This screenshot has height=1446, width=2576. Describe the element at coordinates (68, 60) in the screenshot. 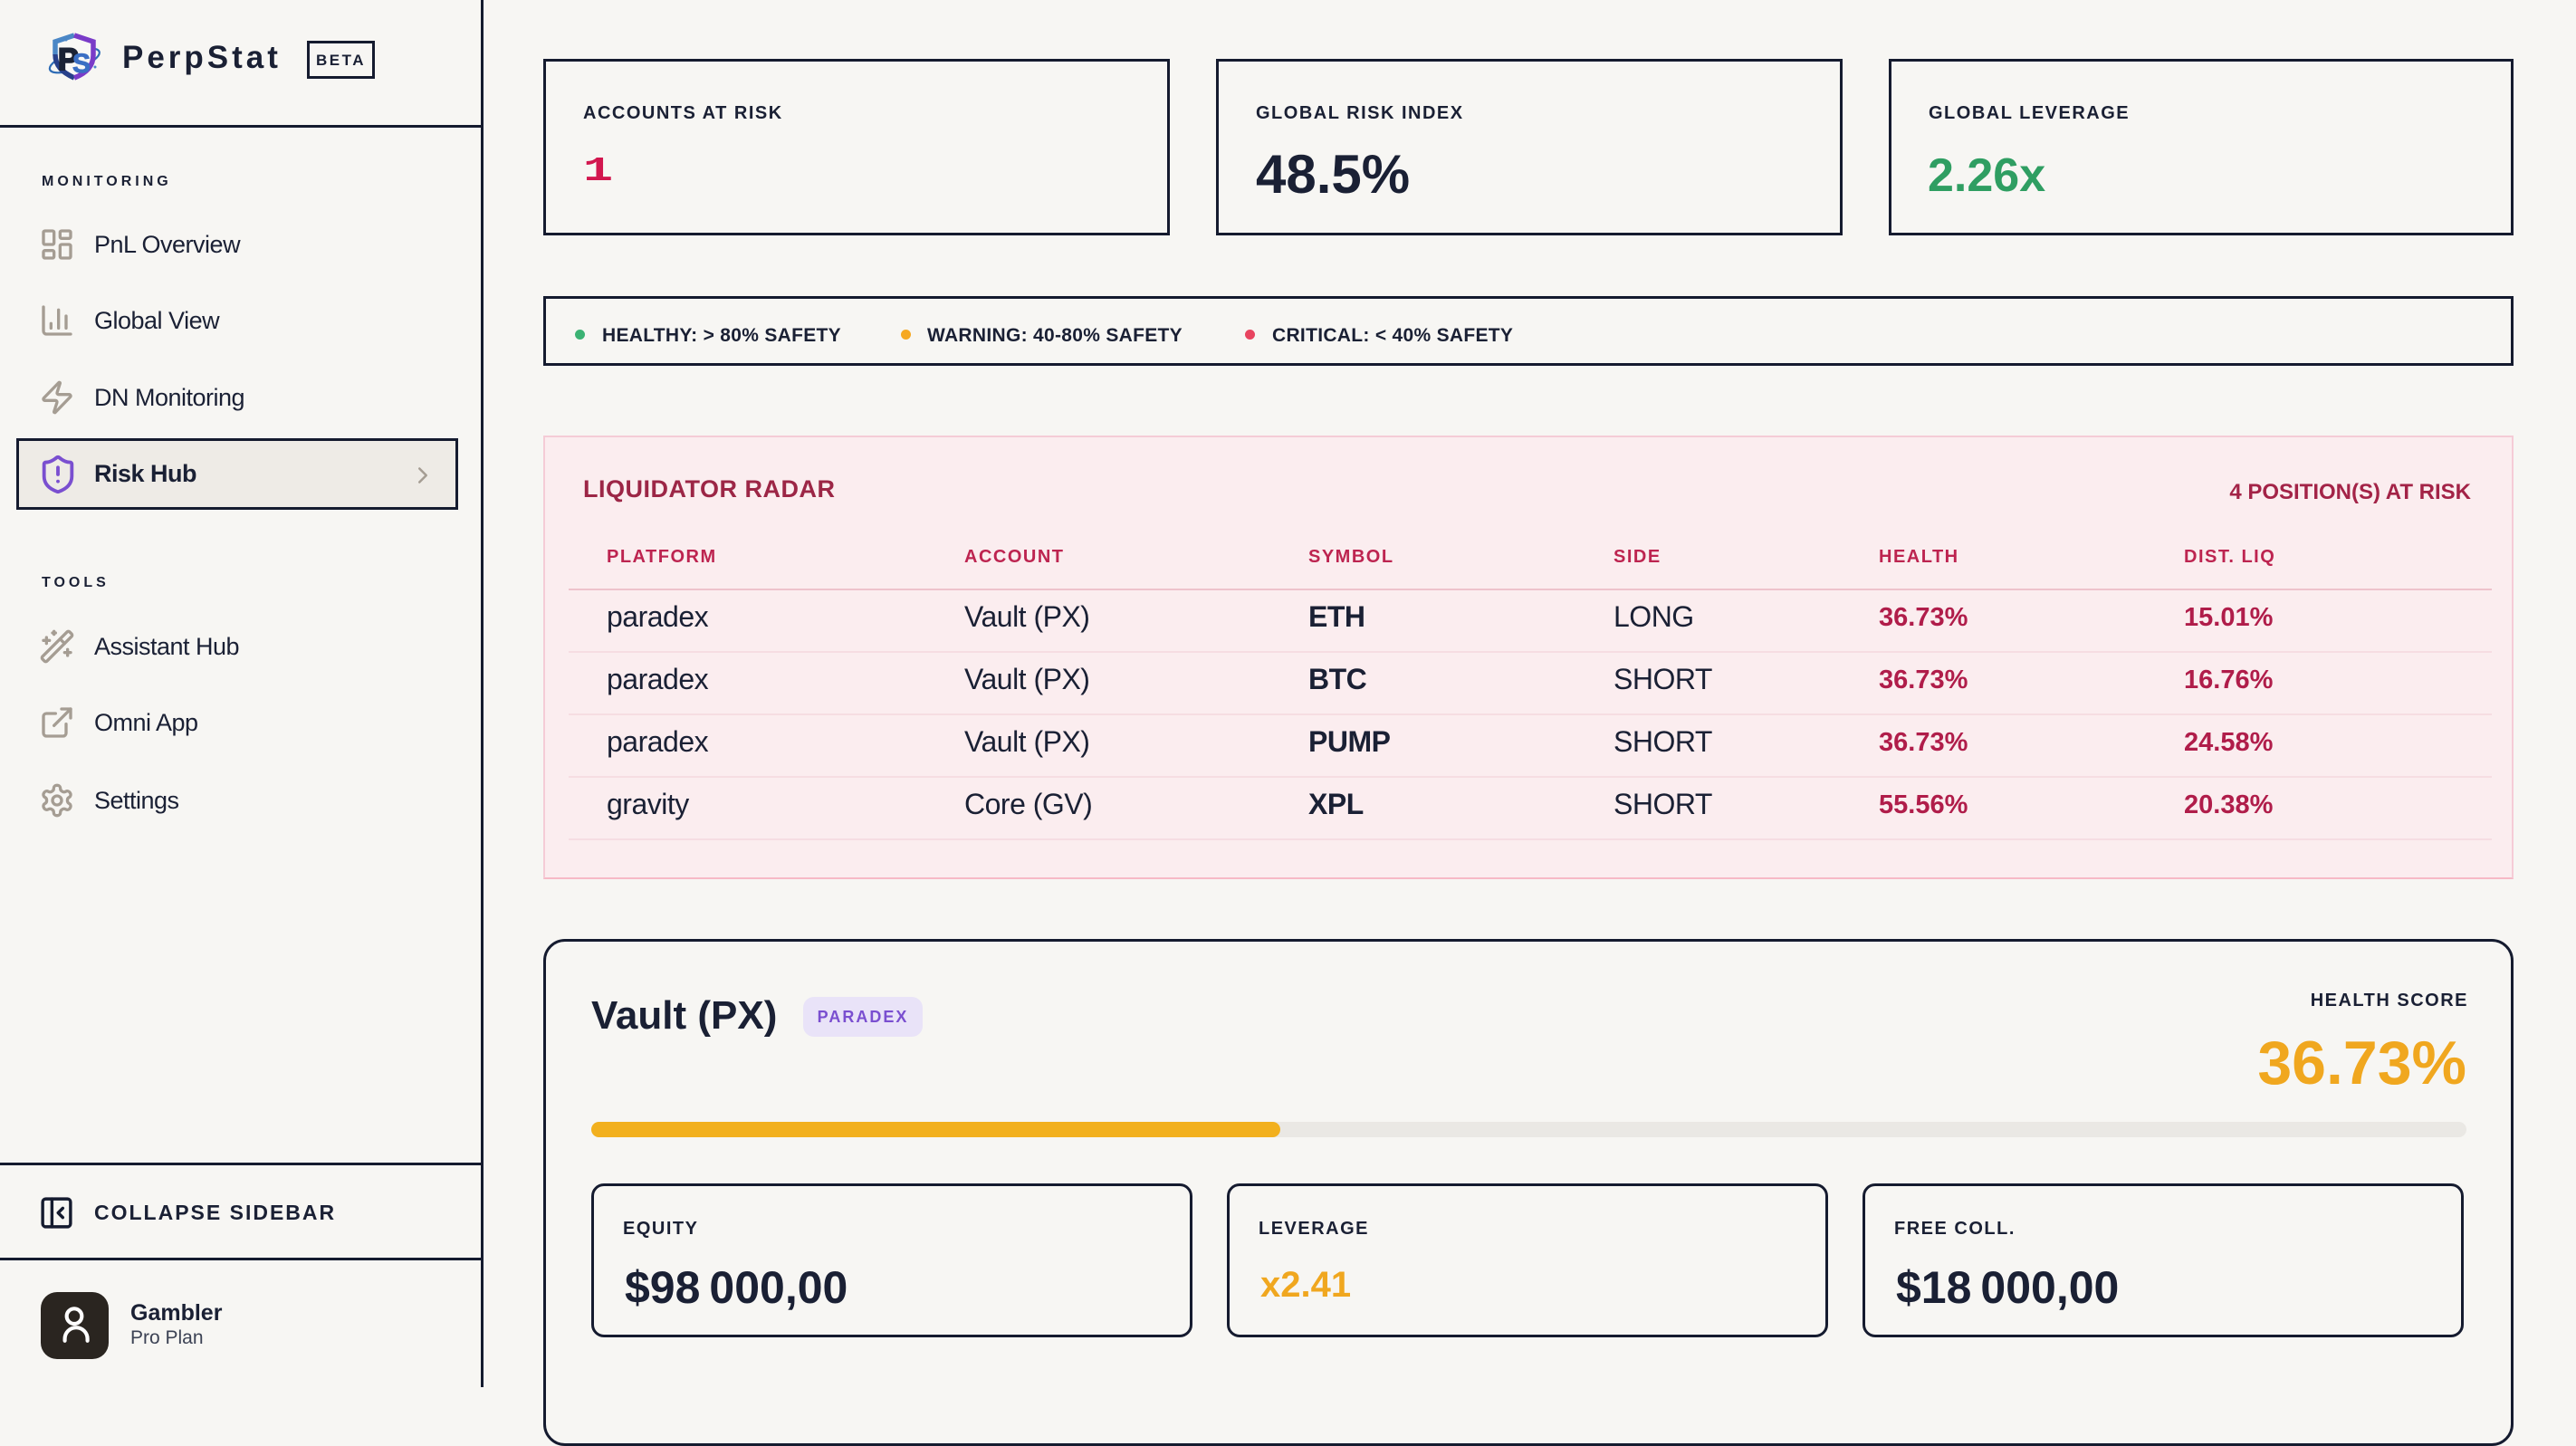

I see `svg-text: P` at that location.